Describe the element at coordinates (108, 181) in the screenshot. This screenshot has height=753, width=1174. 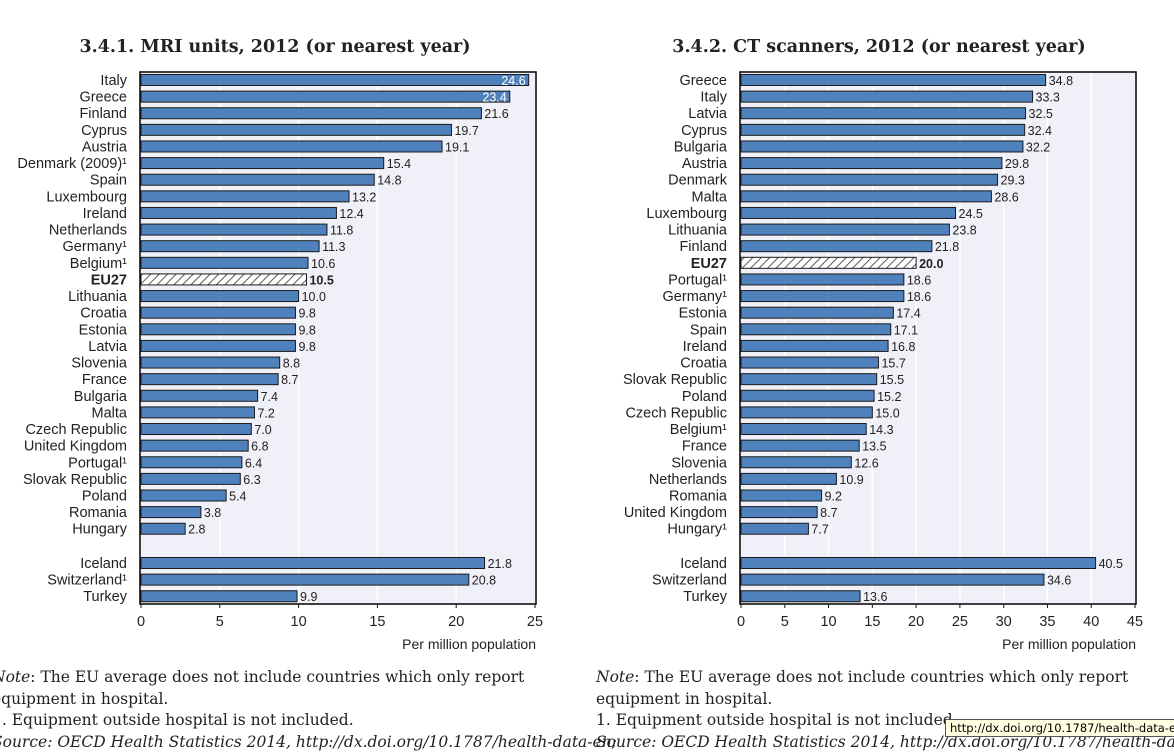
I see `category-label: Spain` at that location.